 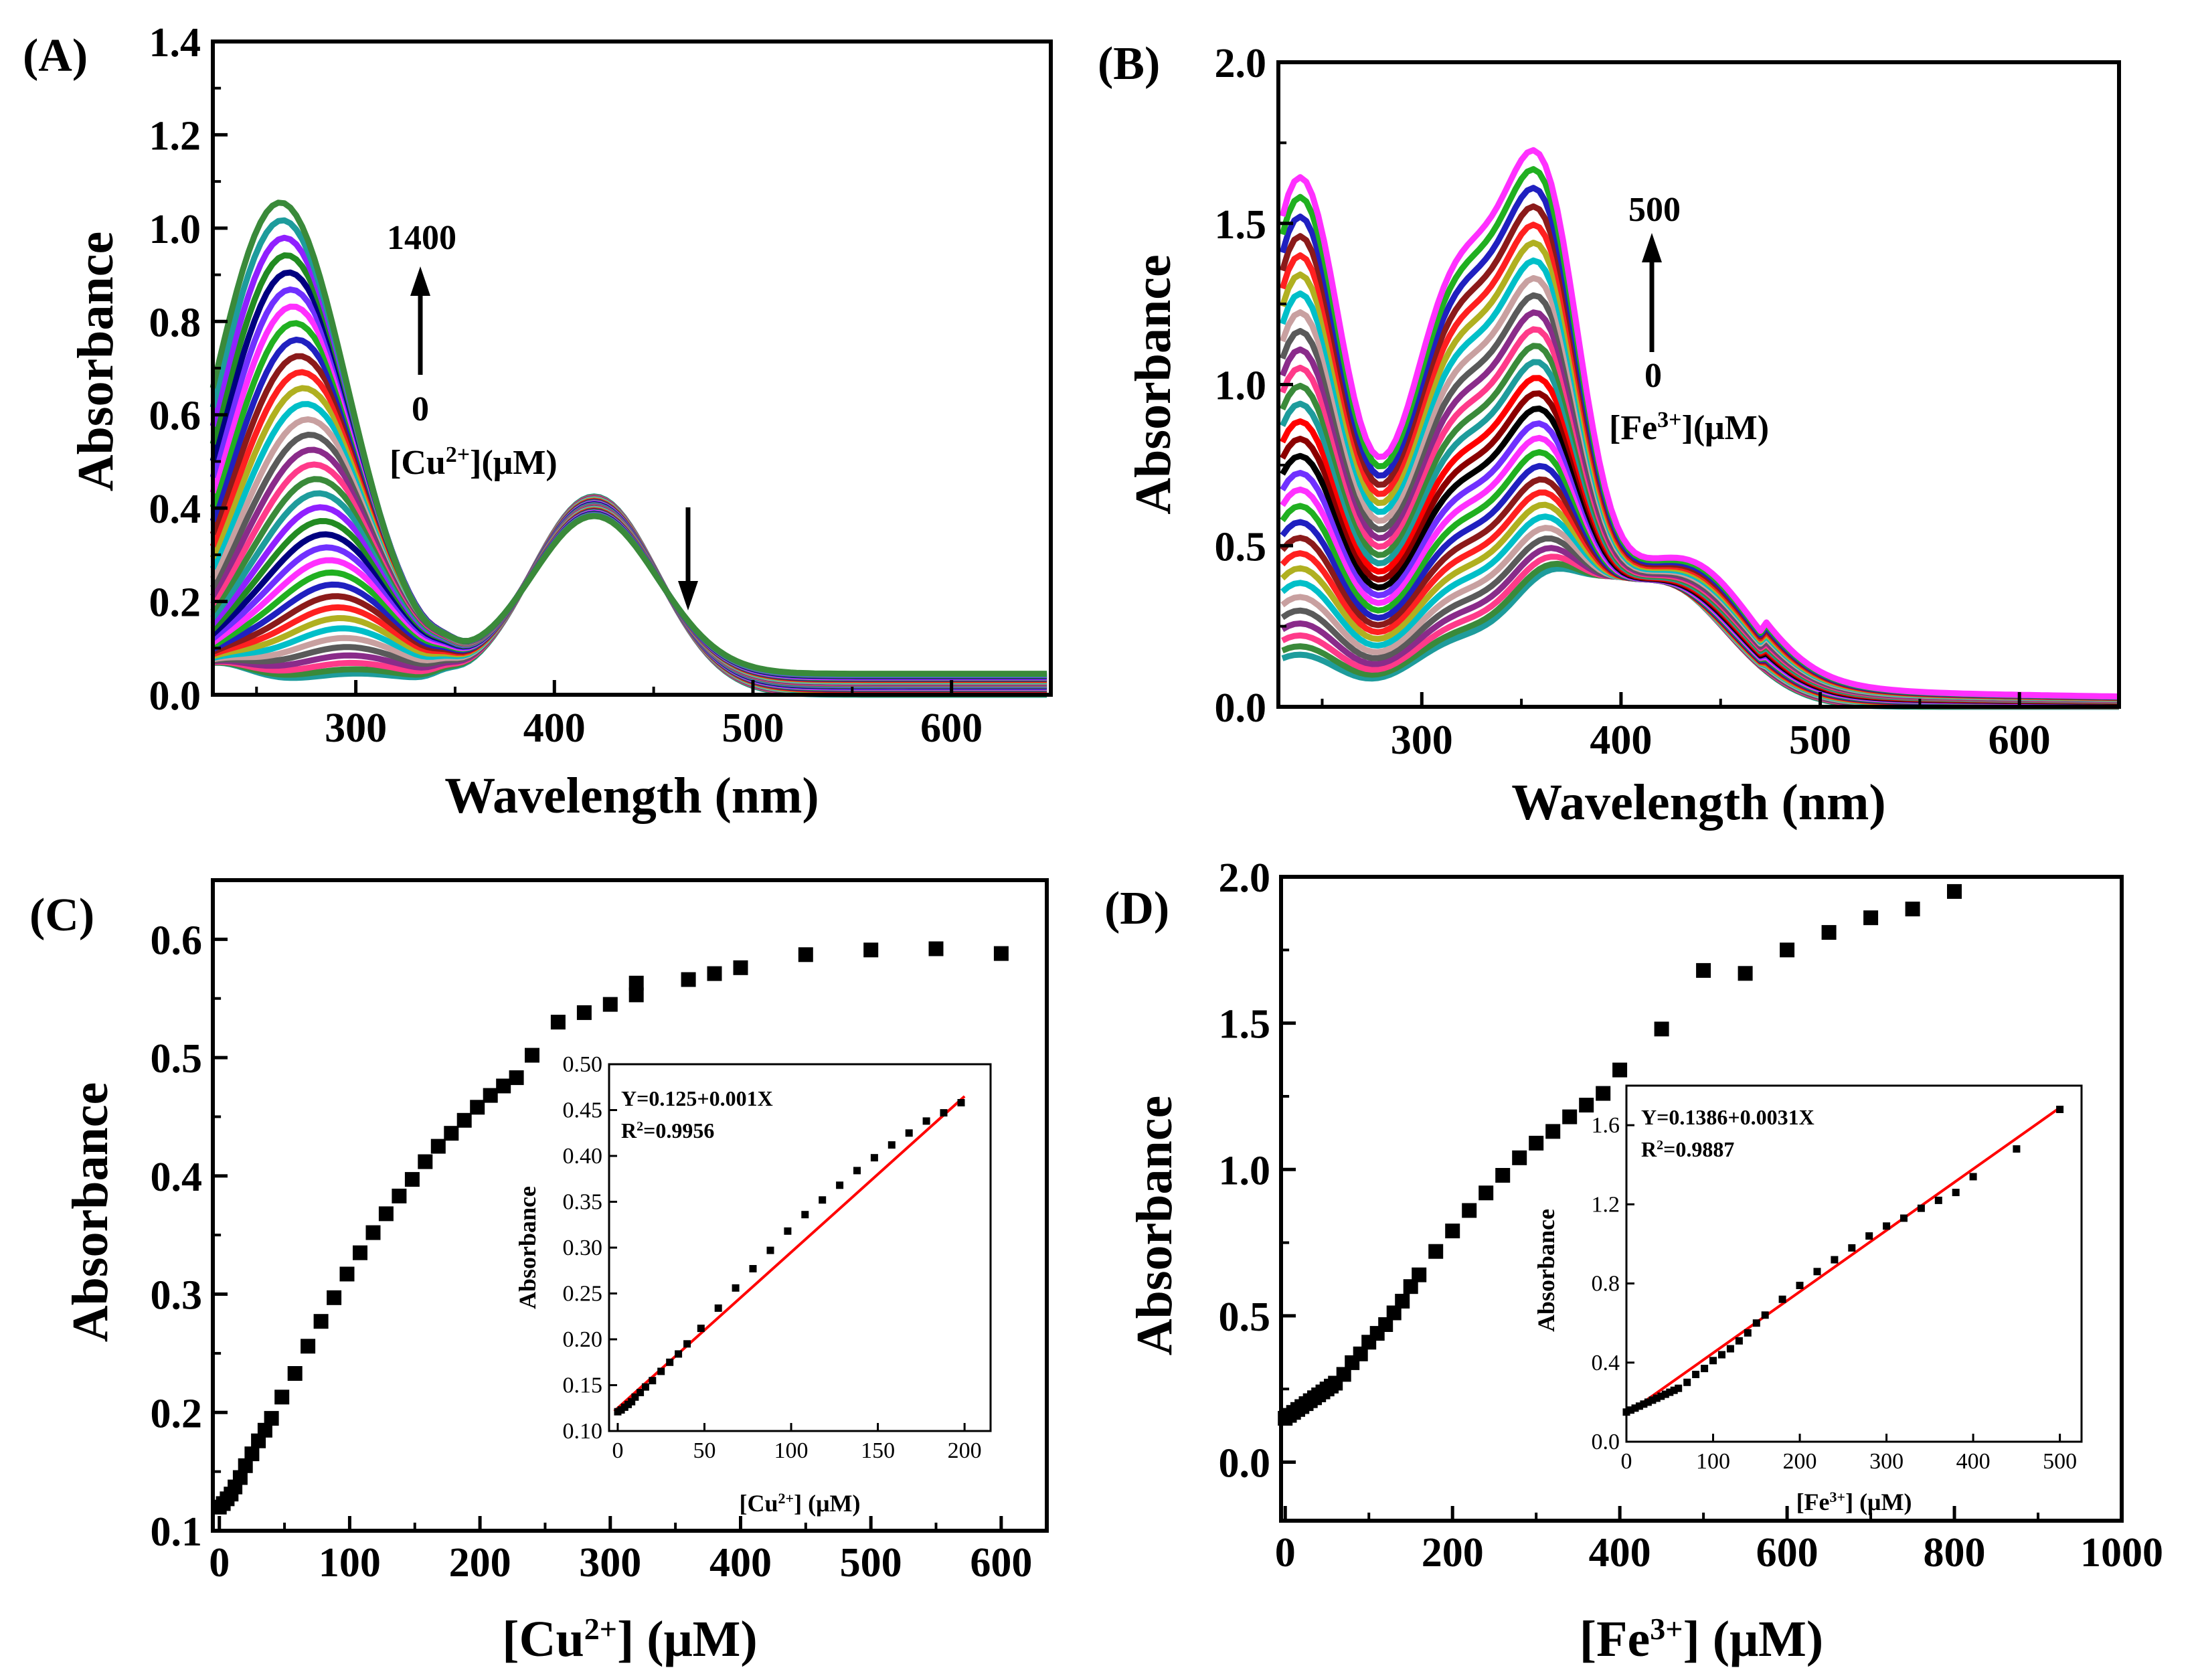 I want to click on y-tick-label: 0.25, so click(x=583, y=1294).